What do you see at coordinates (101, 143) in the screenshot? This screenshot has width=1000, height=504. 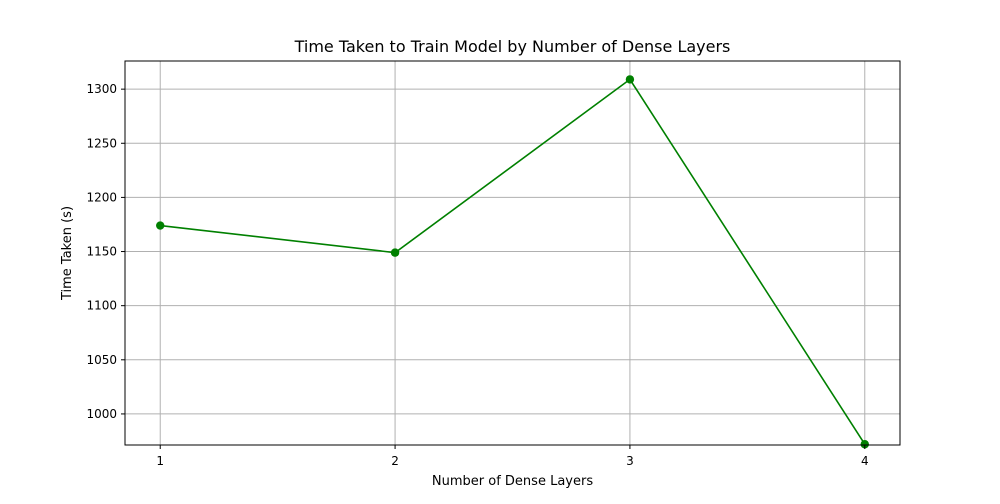 I see `y-tick-label: 1250` at bounding box center [101, 143].